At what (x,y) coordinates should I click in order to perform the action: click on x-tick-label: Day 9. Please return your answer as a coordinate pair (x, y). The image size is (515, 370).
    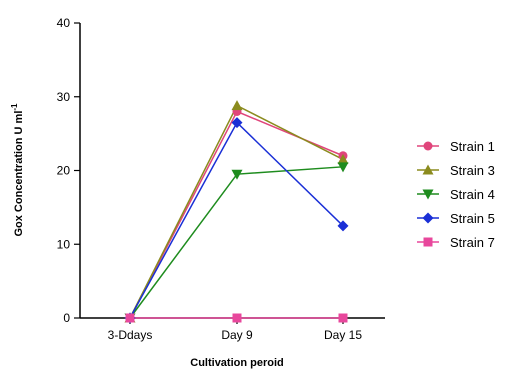
    Looking at the image, I should click on (237, 335).